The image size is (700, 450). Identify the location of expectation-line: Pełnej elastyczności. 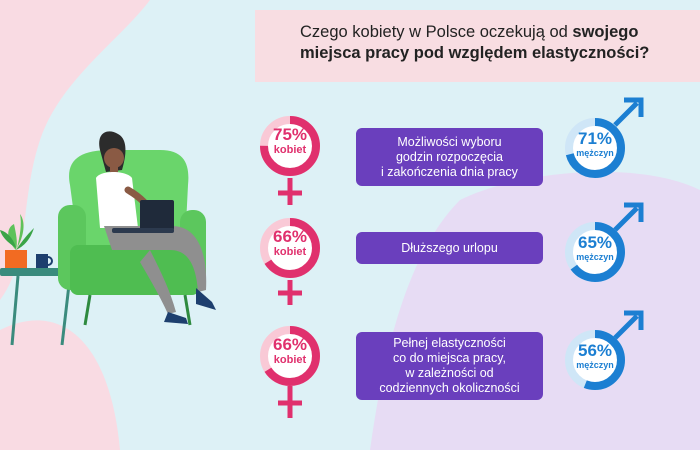
(449, 343).